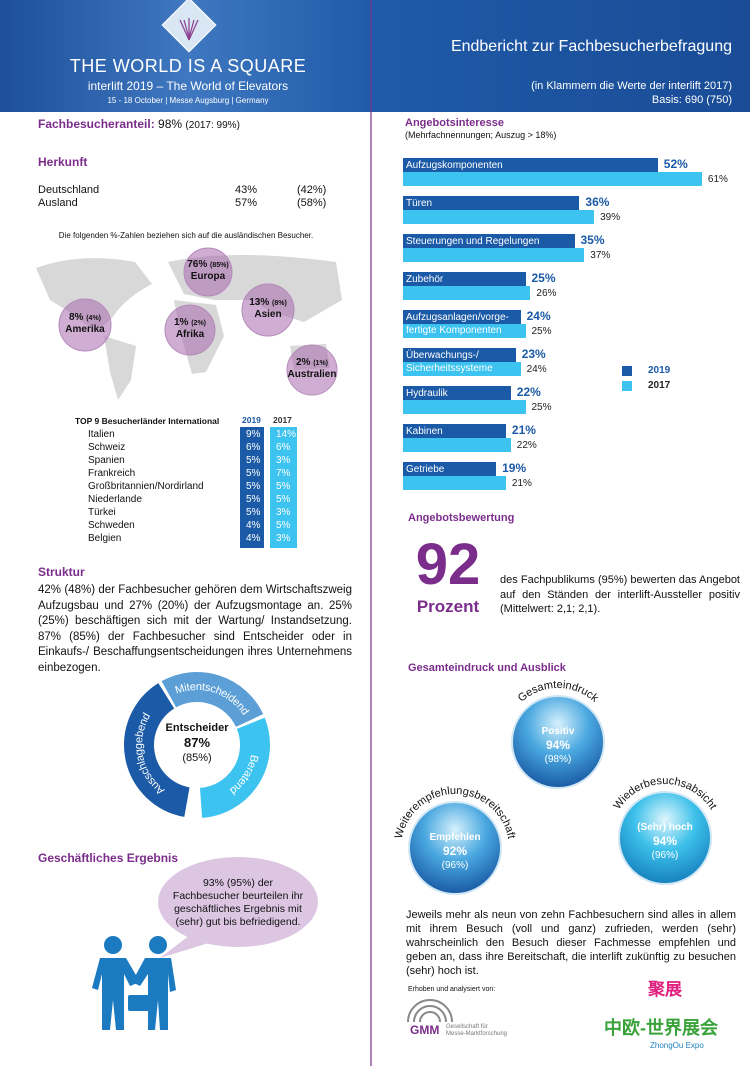 This screenshot has height=1066, width=750. What do you see at coordinates (425, 279) in the screenshot?
I see `bar-category-label: Zubehör` at bounding box center [425, 279].